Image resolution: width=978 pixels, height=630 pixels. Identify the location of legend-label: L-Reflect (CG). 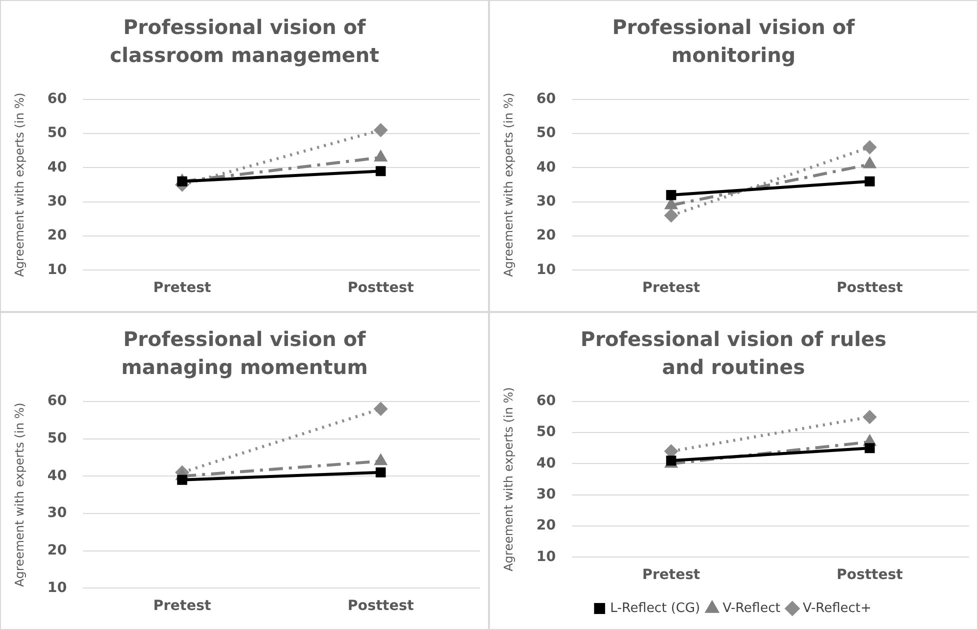
(655, 608).